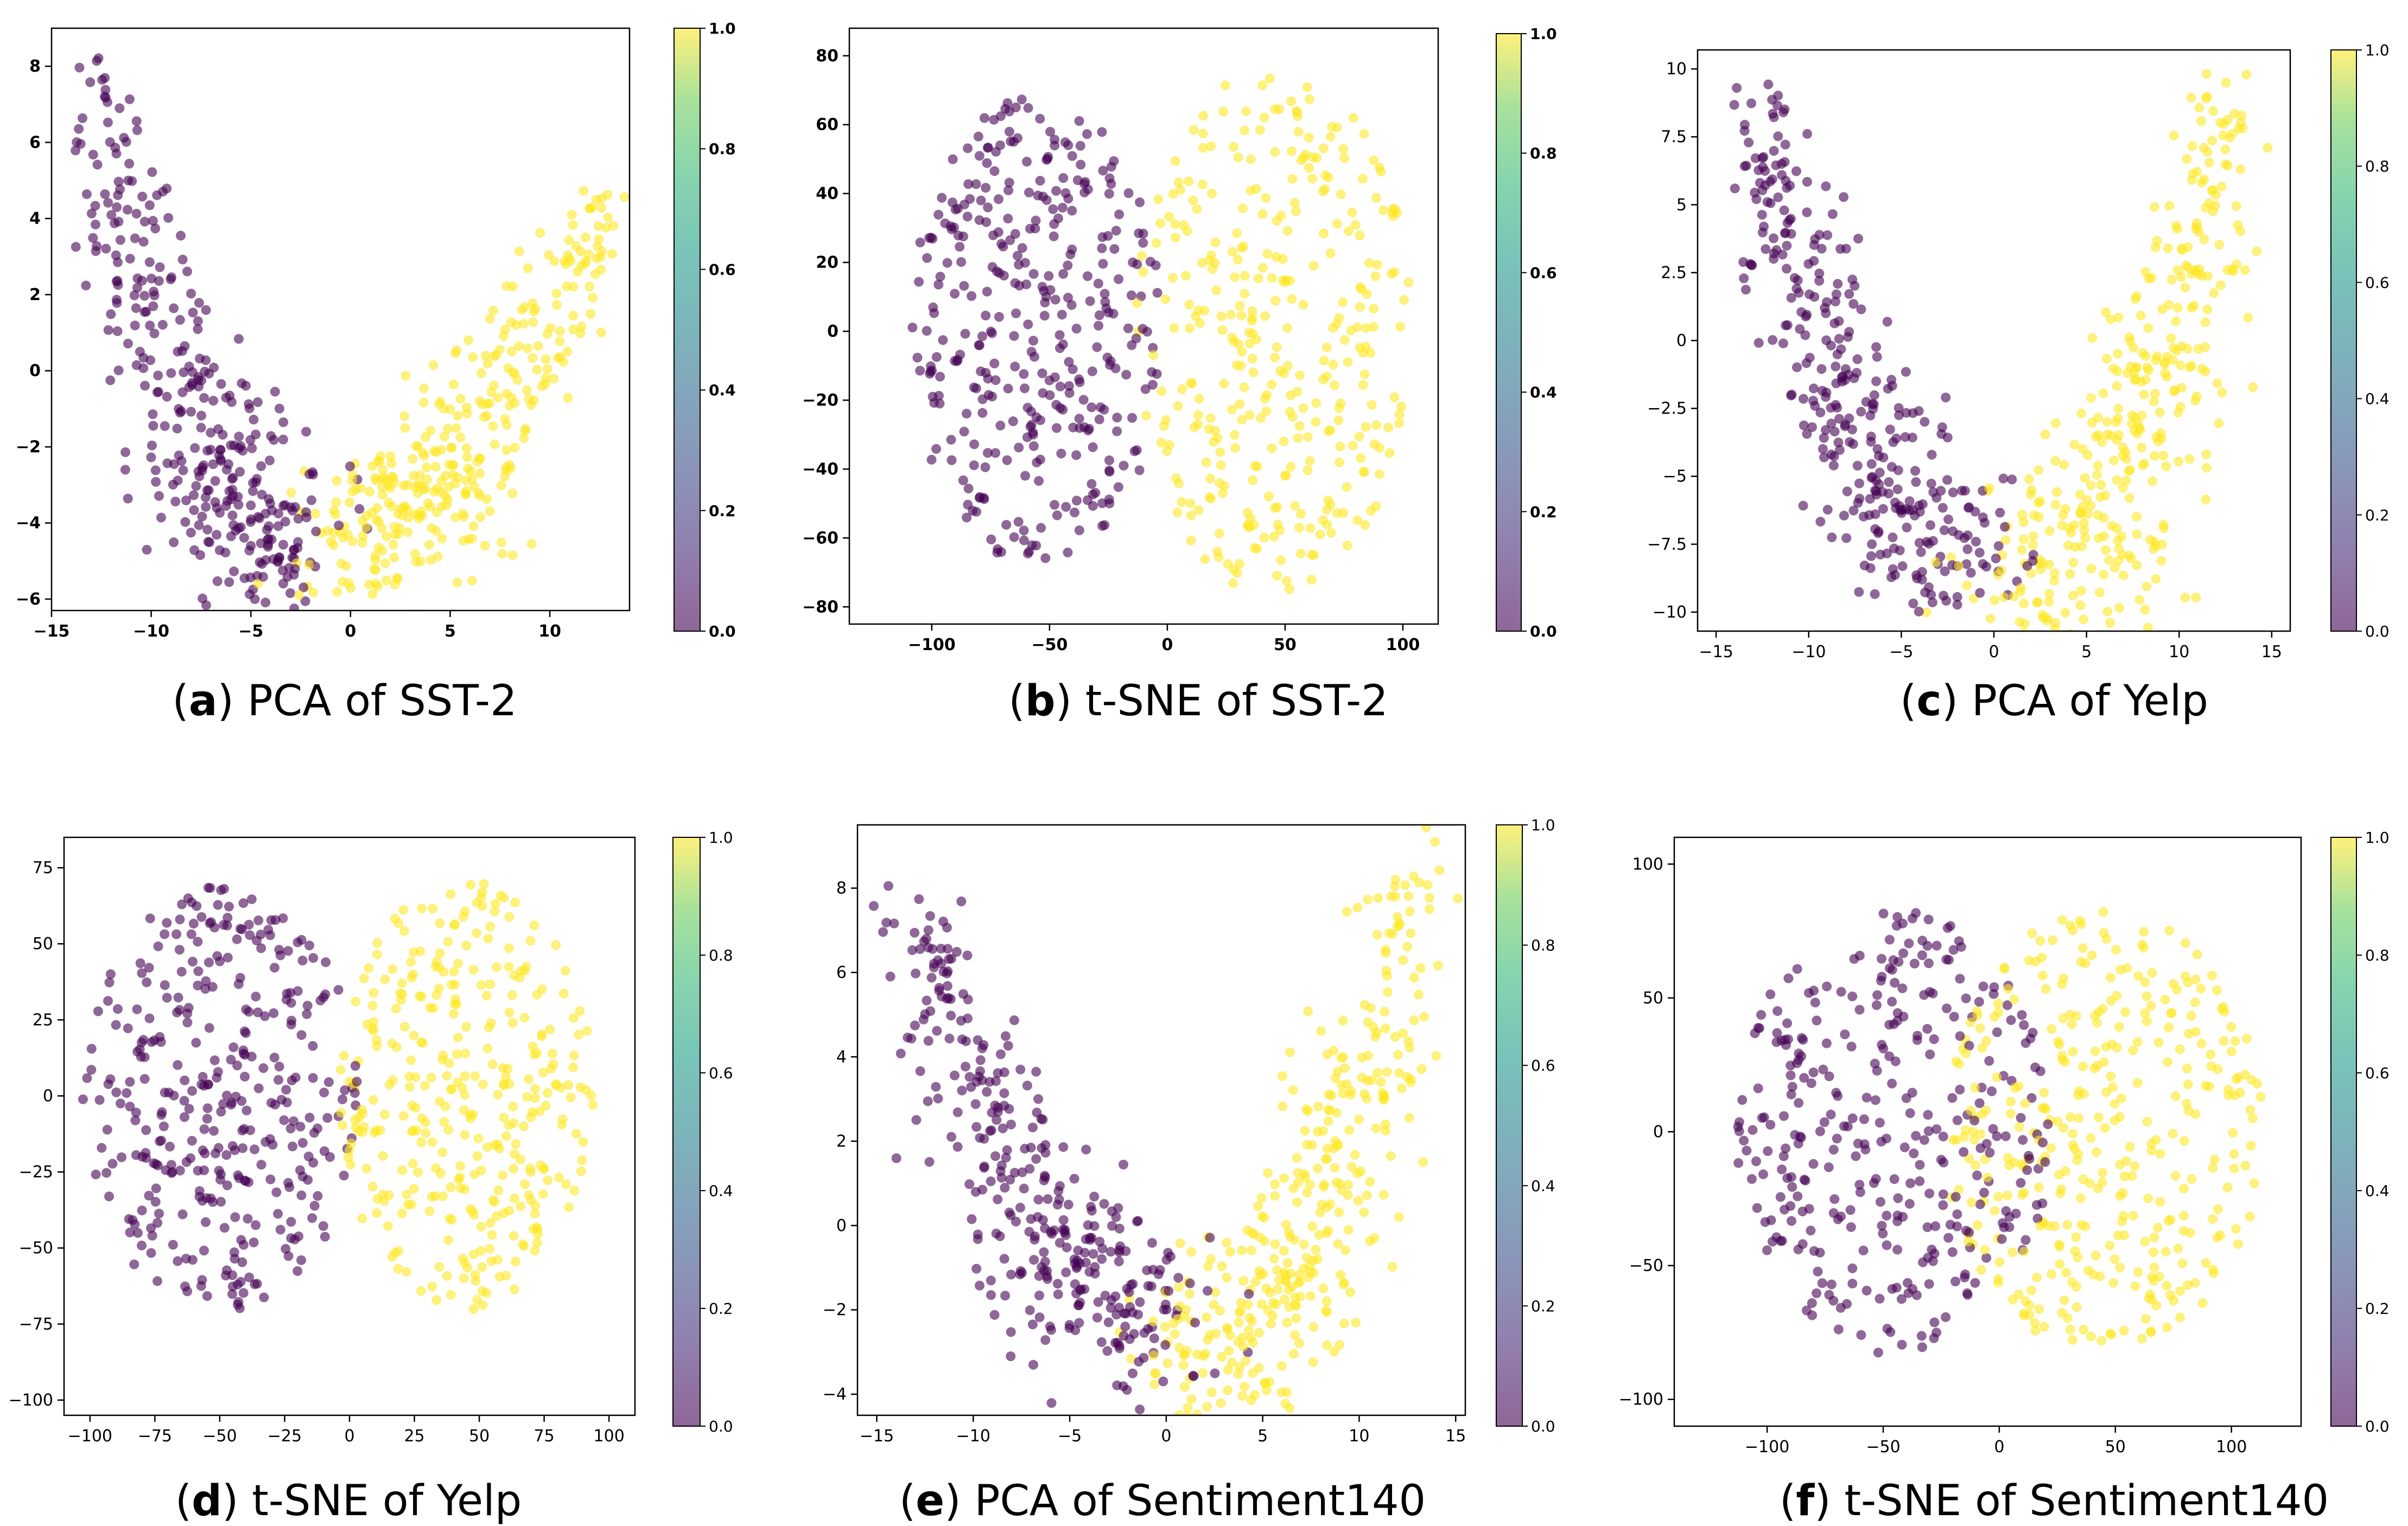 This screenshot has height=1526, width=2408. Describe the element at coordinates (28, 446) in the screenshot. I see `y-tick-label: −2` at that location.